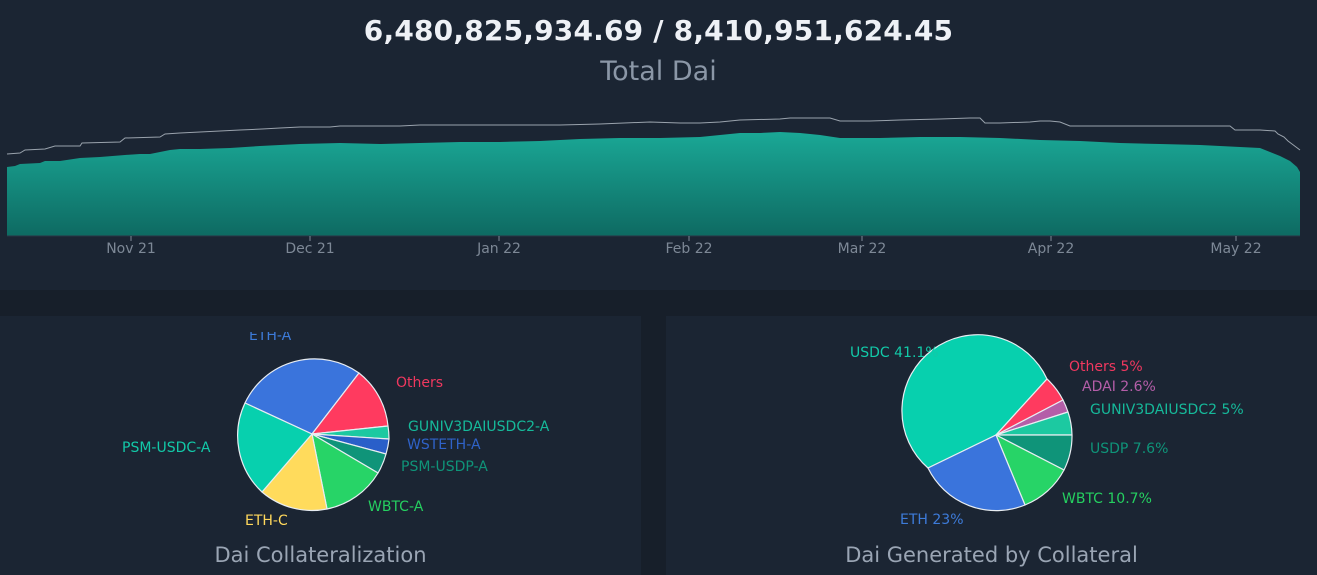 This screenshot has height=575, width=1317. Describe the element at coordinates (974, 401) in the screenshot. I see `slice-usdc` at that location.